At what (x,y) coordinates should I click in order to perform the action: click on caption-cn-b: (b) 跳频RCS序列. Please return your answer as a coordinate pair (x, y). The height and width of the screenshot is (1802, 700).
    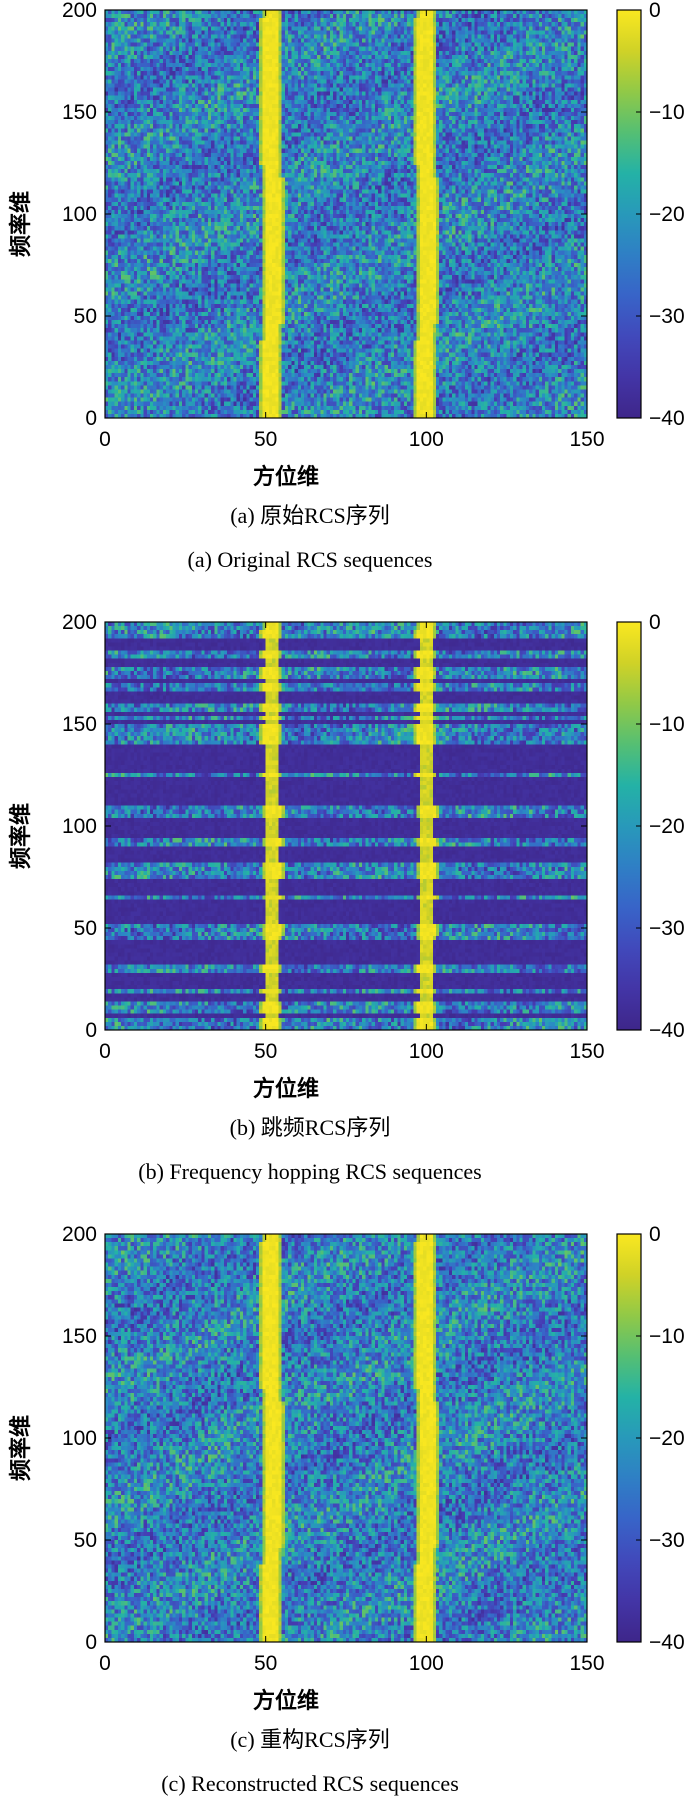
    Looking at the image, I should click on (310, 1127).